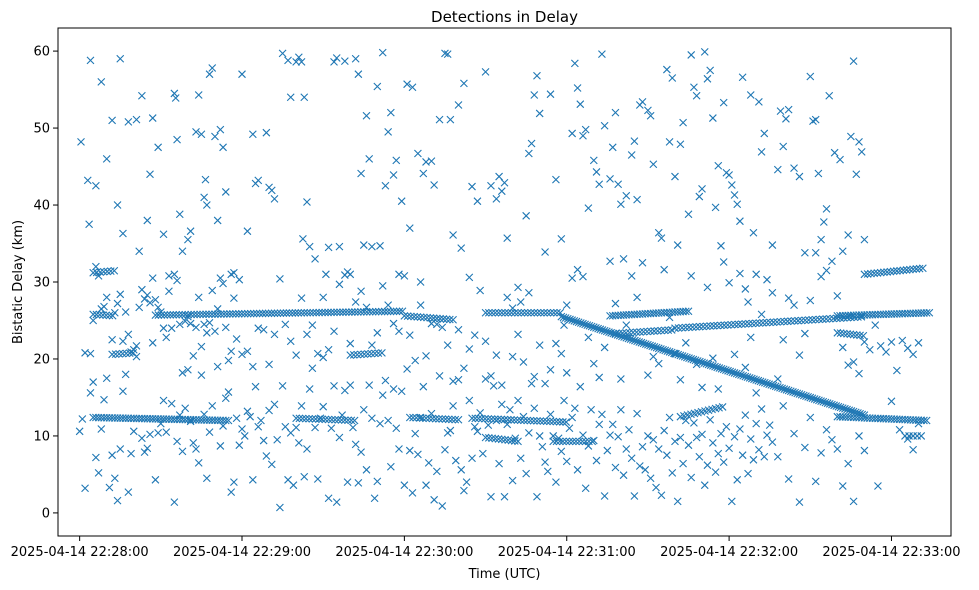 The image size is (979, 590). I want to click on x-tick-label: 2025-04-14 22:31:00, so click(567, 552).